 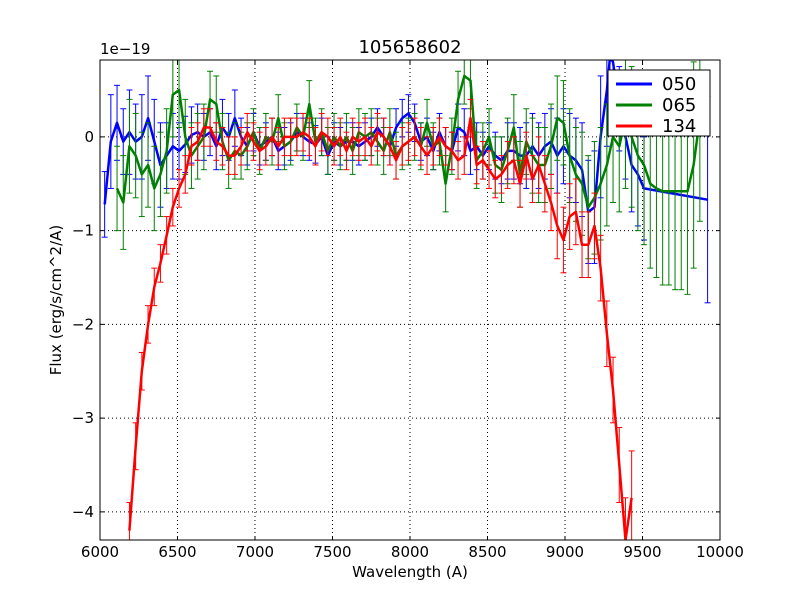 What do you see at coordinates (100, 552) in the screenshot?
I see `x-tick-label: 6000` at bounding box center [100, 552].